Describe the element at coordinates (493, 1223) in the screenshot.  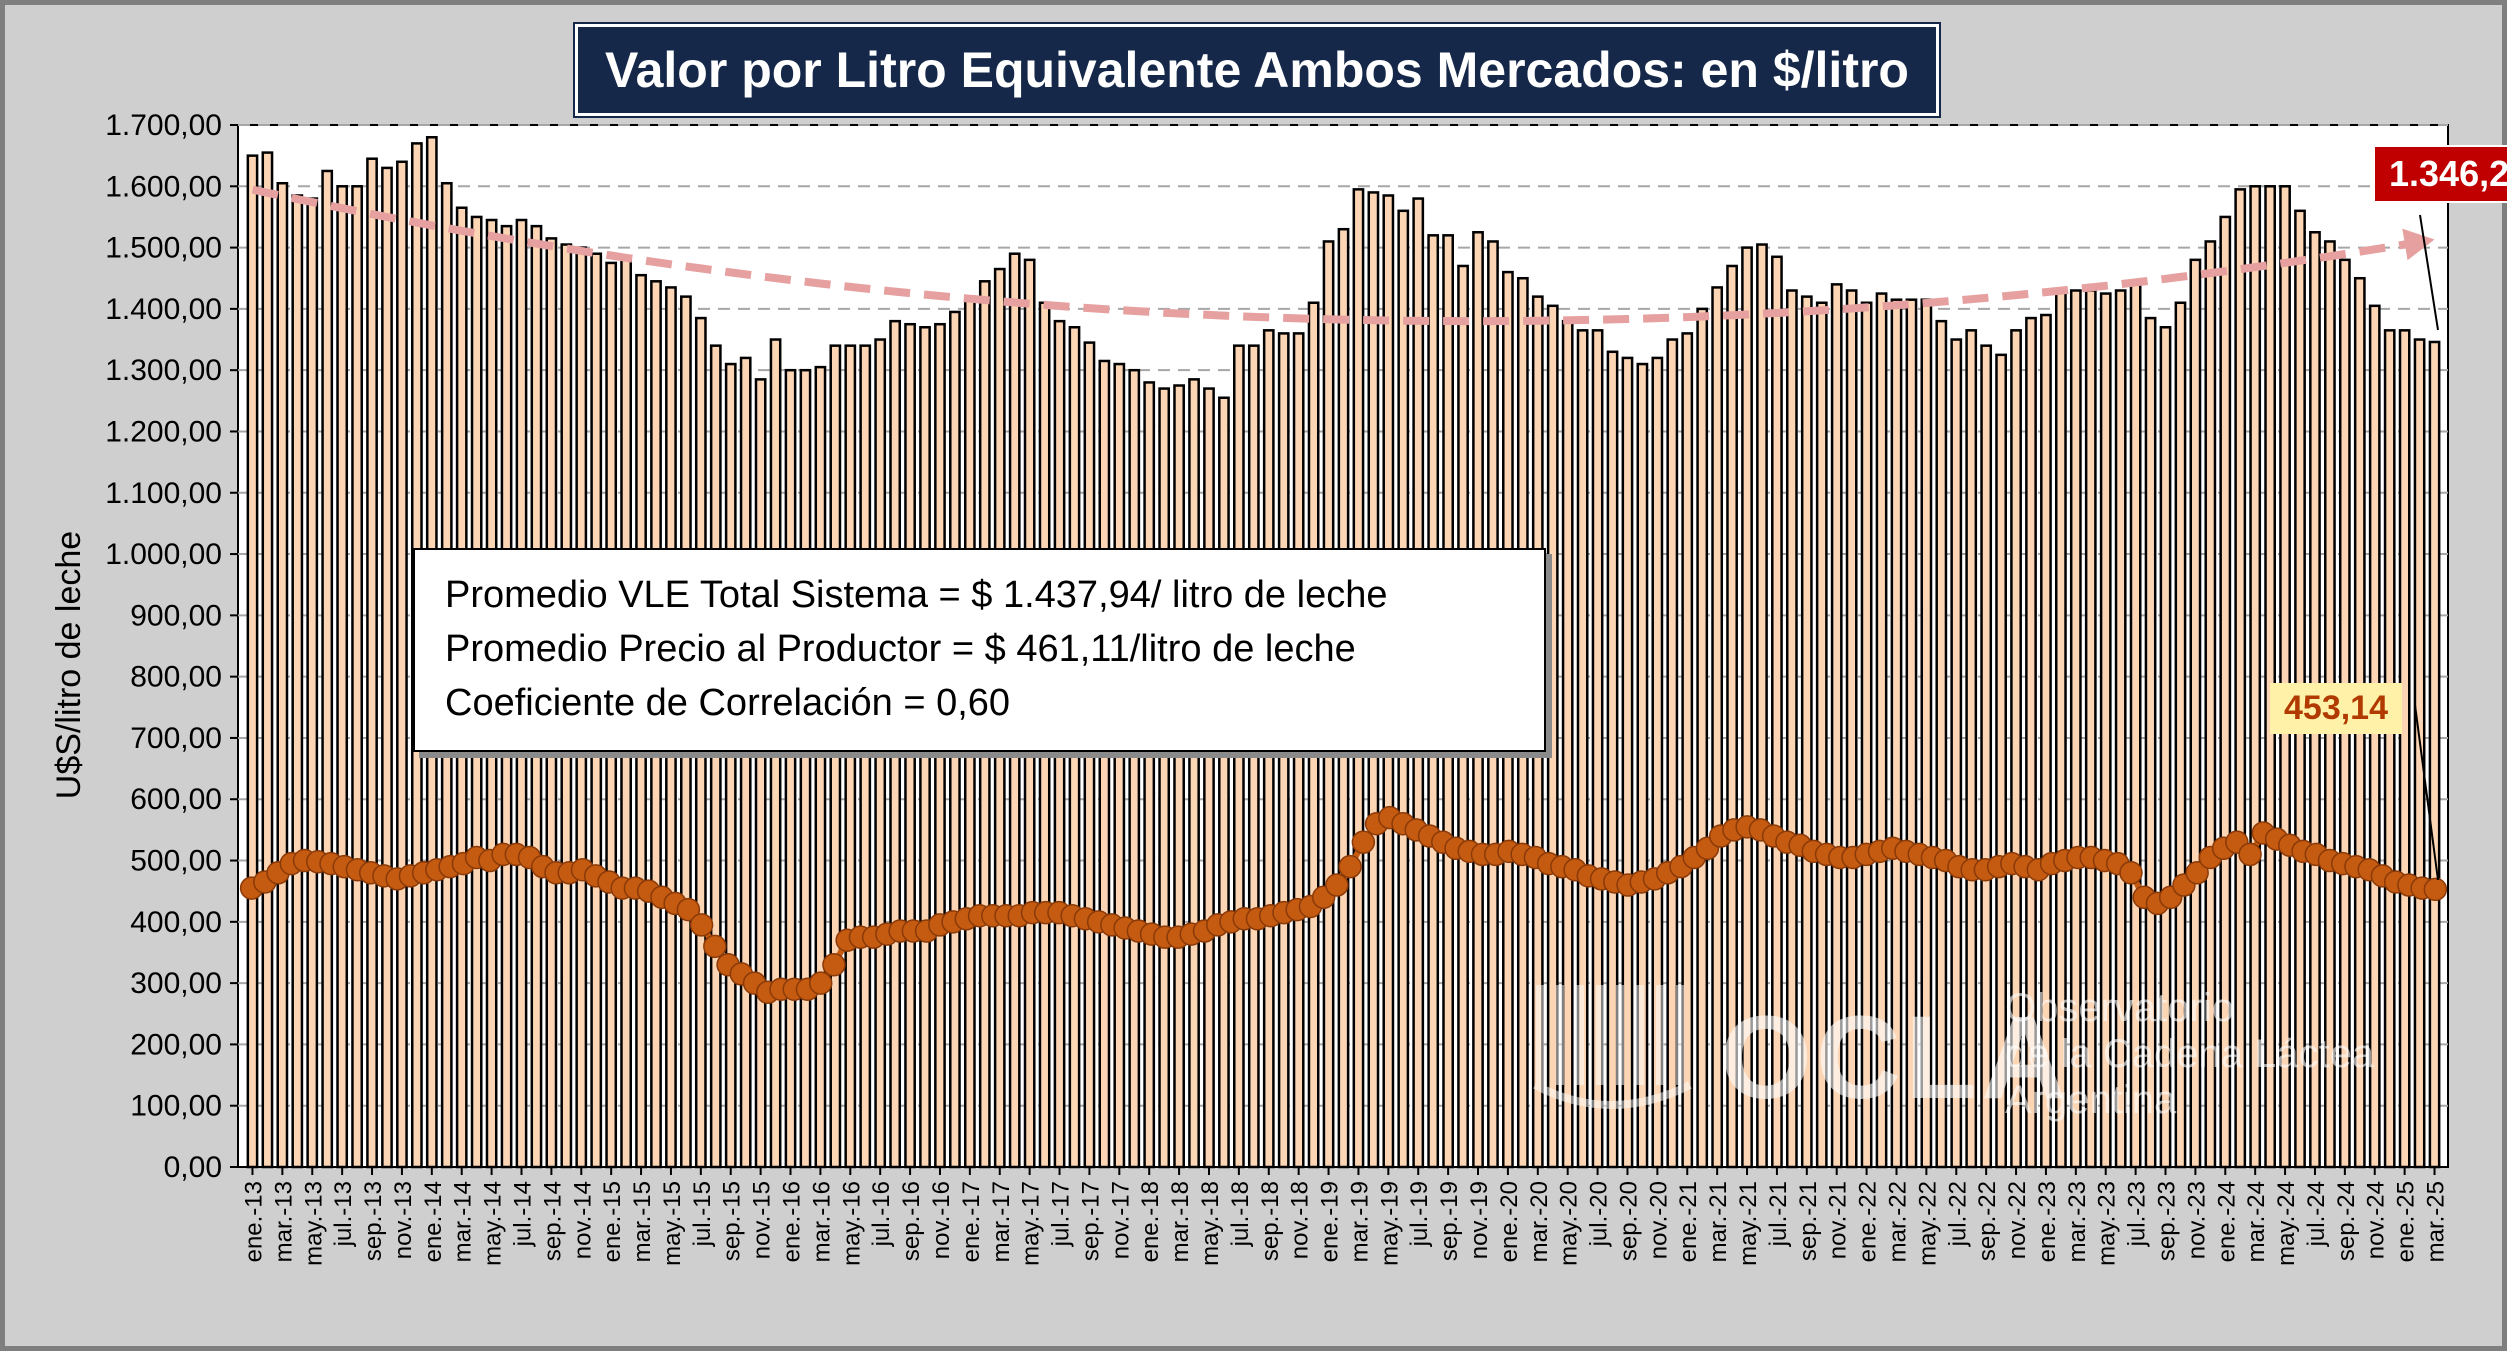
I see `x-tick-label: may.-14` at that location.